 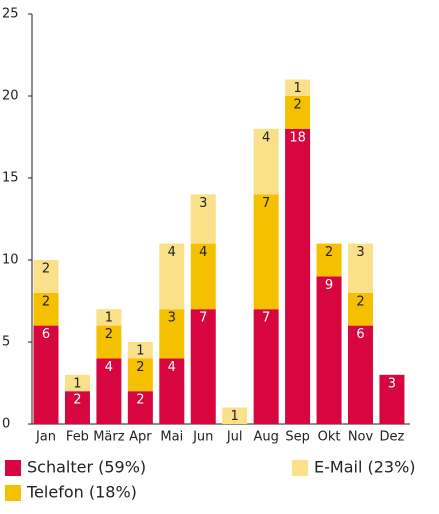 I want to click on legend-label: Telefon (18%), so click(x=81, y=492).